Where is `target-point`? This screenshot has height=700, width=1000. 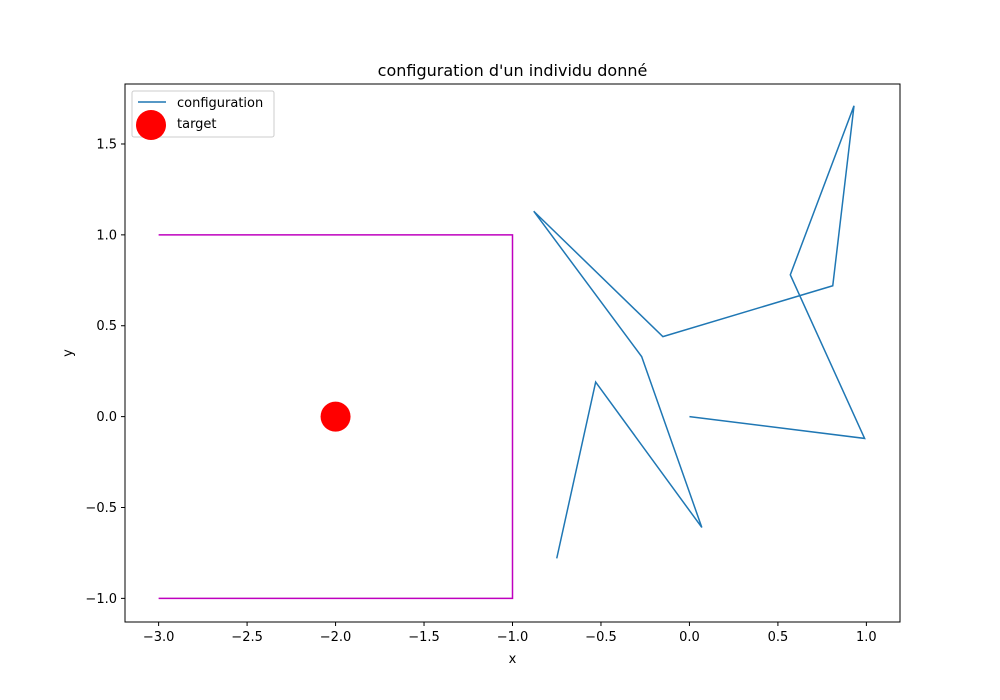
target-point is located at coordinates (335, 416).